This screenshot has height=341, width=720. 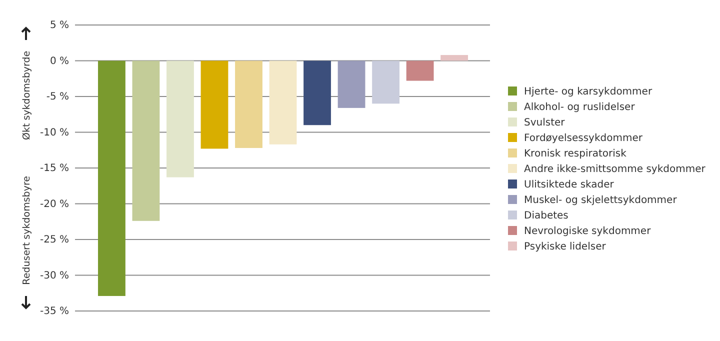 I want to click on y-tick-label: -20 %, so click(x=54, y=204).